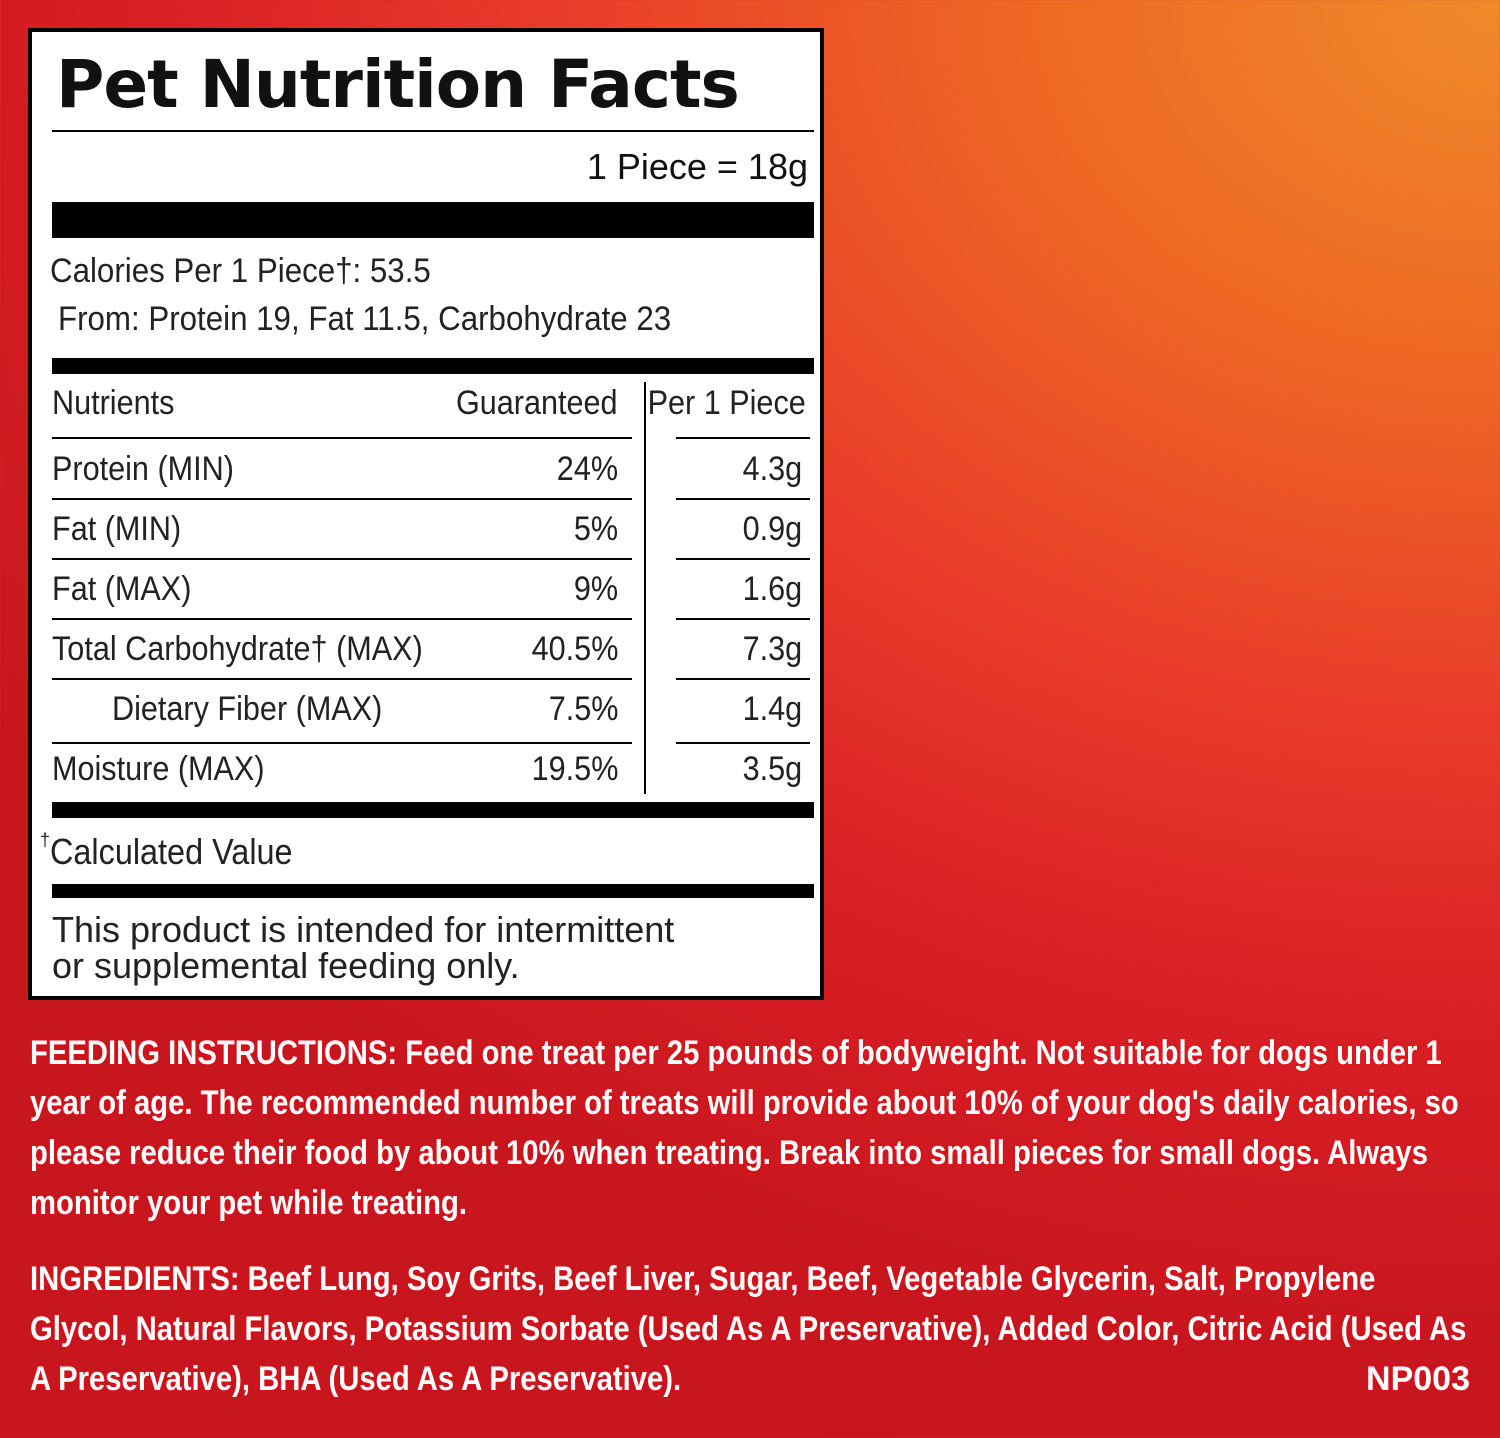 The image size is (1500, 1438). What do you see at coordinates (433, 220) in the screenshot?
I see `thick-divider-top` at bounding box center [433, 220].